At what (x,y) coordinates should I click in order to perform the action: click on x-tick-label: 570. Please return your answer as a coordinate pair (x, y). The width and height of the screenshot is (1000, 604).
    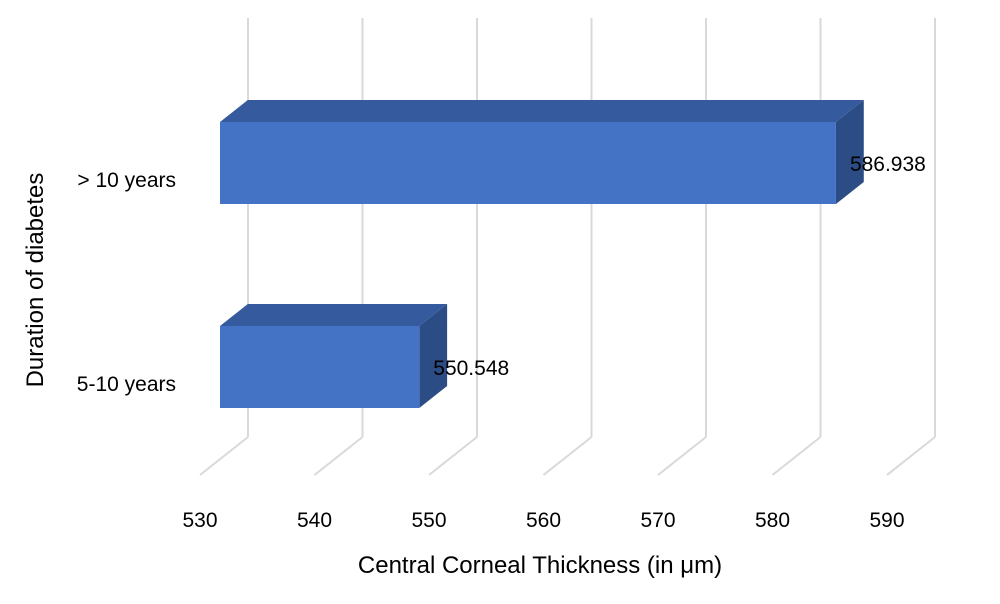
    Looking at the image, I should click on (657, 520).